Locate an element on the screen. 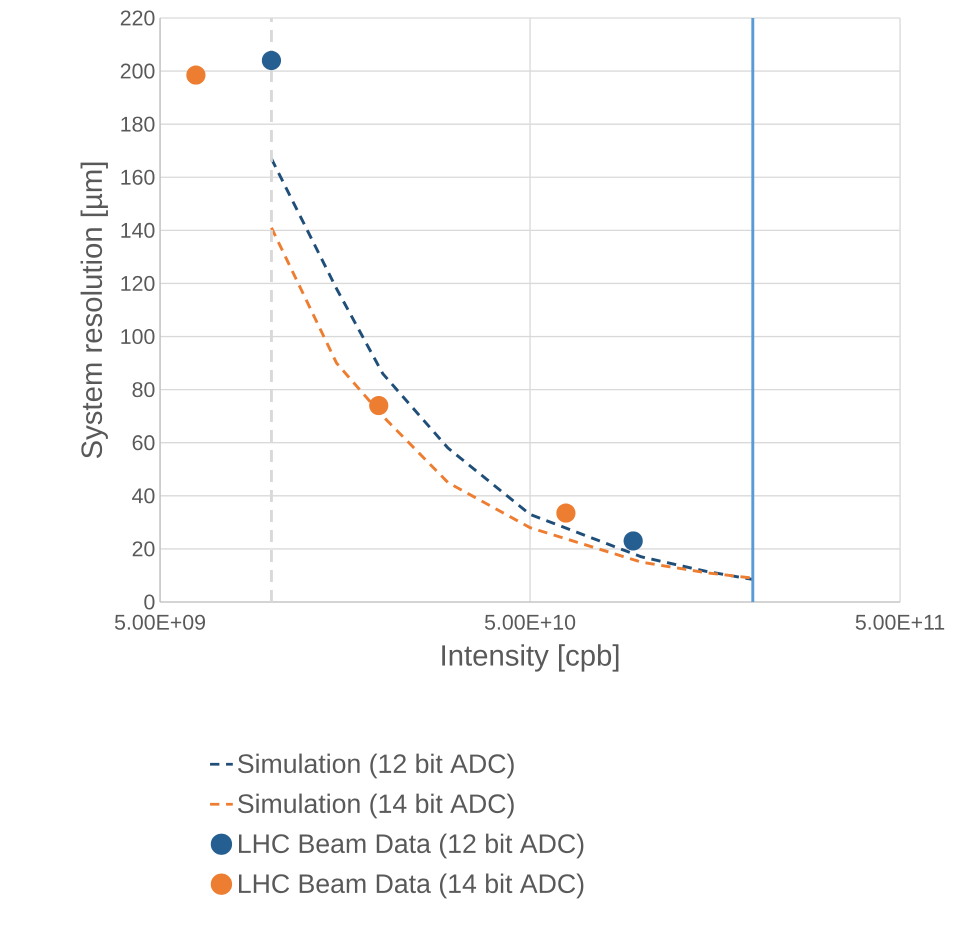 This screenshot has height=946, width=961. y-tick-label: 160 is located at coordinates (137, 177).